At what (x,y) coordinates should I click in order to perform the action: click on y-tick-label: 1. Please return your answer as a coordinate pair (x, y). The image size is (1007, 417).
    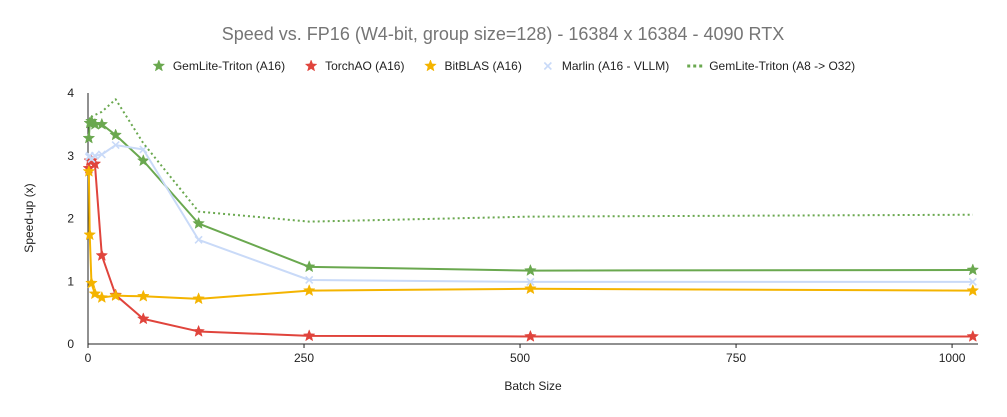
    Looking at the image, I should click on (70, 281).